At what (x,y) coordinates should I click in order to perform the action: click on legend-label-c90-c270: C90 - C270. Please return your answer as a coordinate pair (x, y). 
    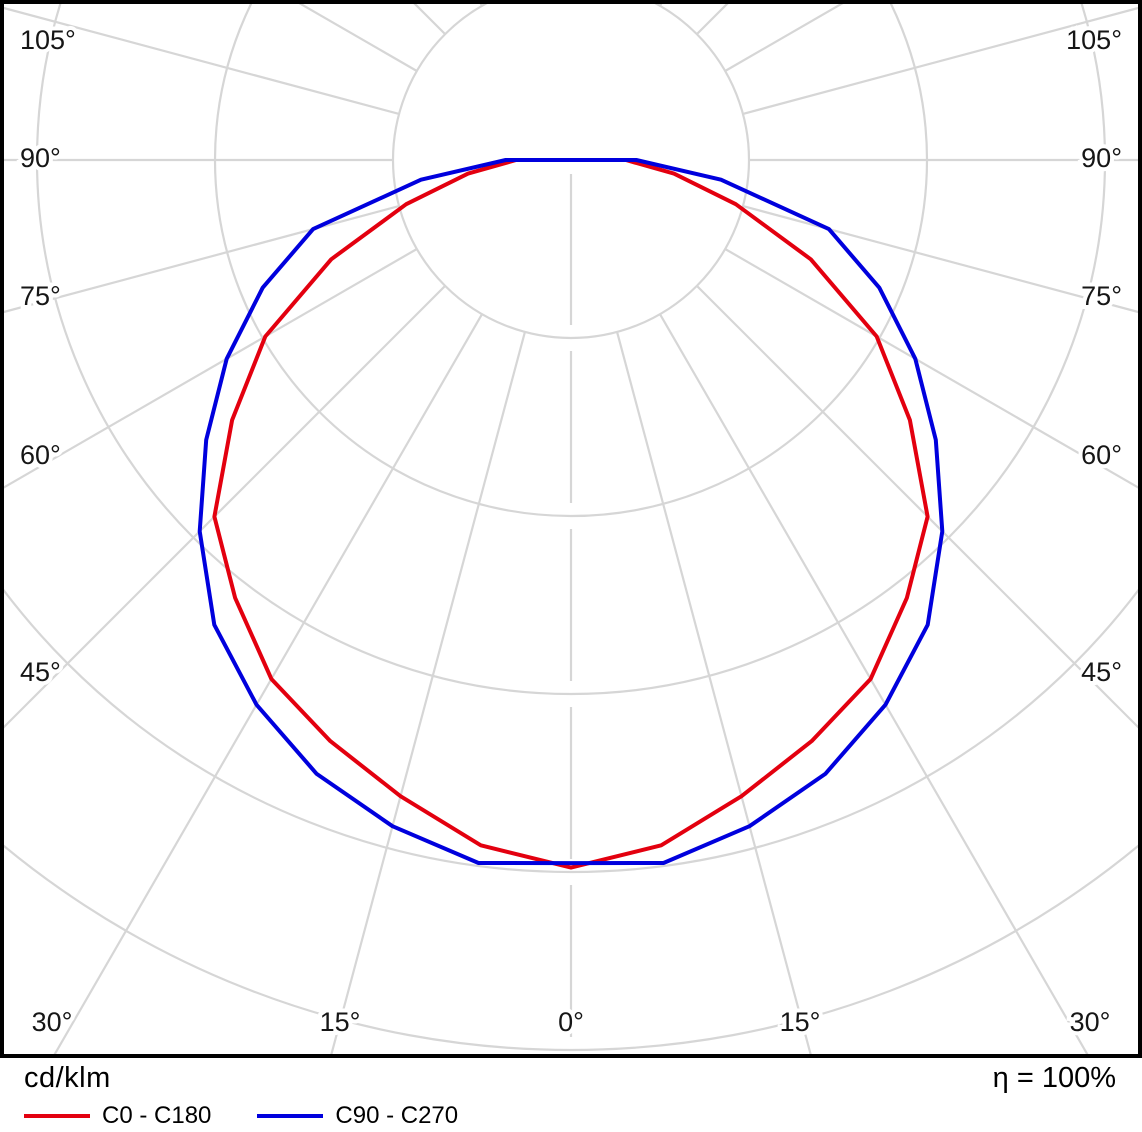
    Looking at the image, I should click on (397, 1115).